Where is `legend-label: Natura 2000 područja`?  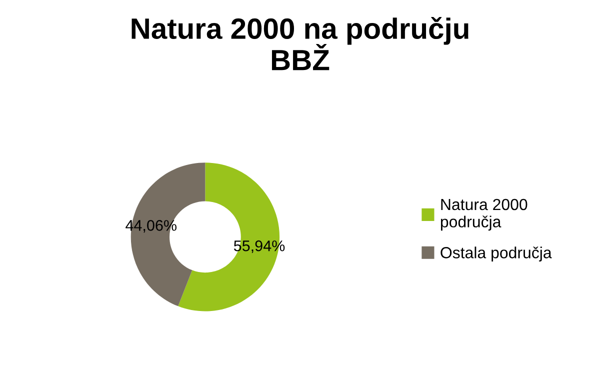 legend-label: Natura 2000 područja is located at coordinates (484, 214).